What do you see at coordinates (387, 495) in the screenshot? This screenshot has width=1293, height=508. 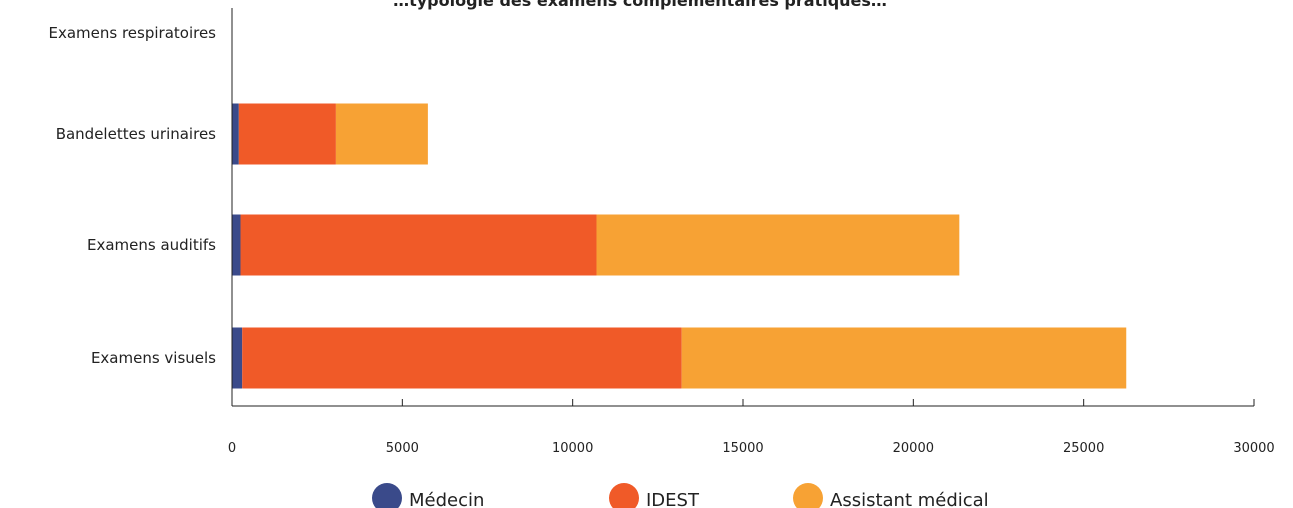 I see `legend-swatch-medecin` at bounding box center [387, 495].